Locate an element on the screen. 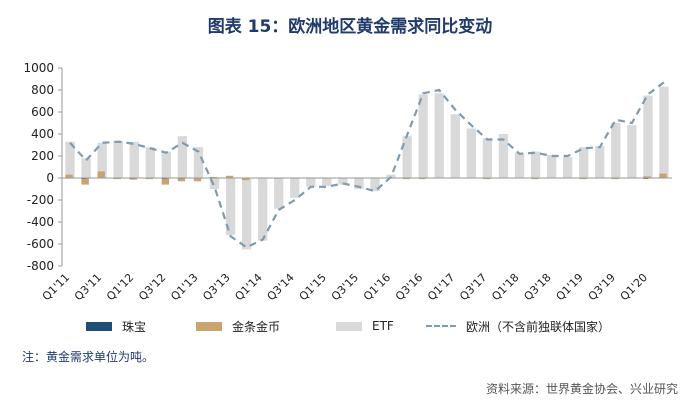  x-tick-label: Q1'19 is located at coordinates (570, 287).